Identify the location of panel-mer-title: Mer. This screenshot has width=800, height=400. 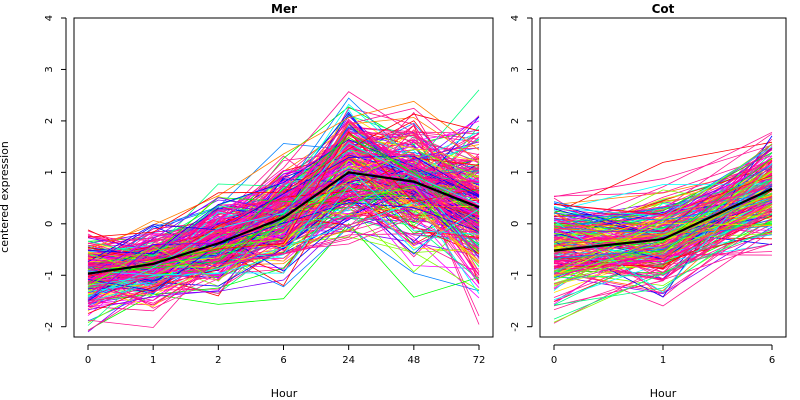
(284, 9).